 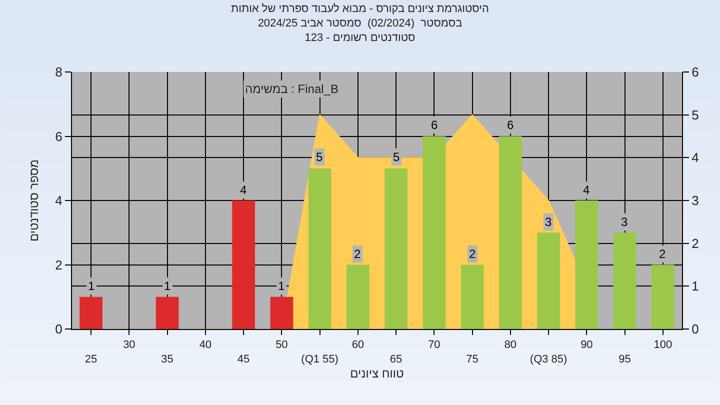 What do you see at coordinates (695, 243) in the screenshot?
I see `y2-tick-label: 2` at bounding box center [695, 243].